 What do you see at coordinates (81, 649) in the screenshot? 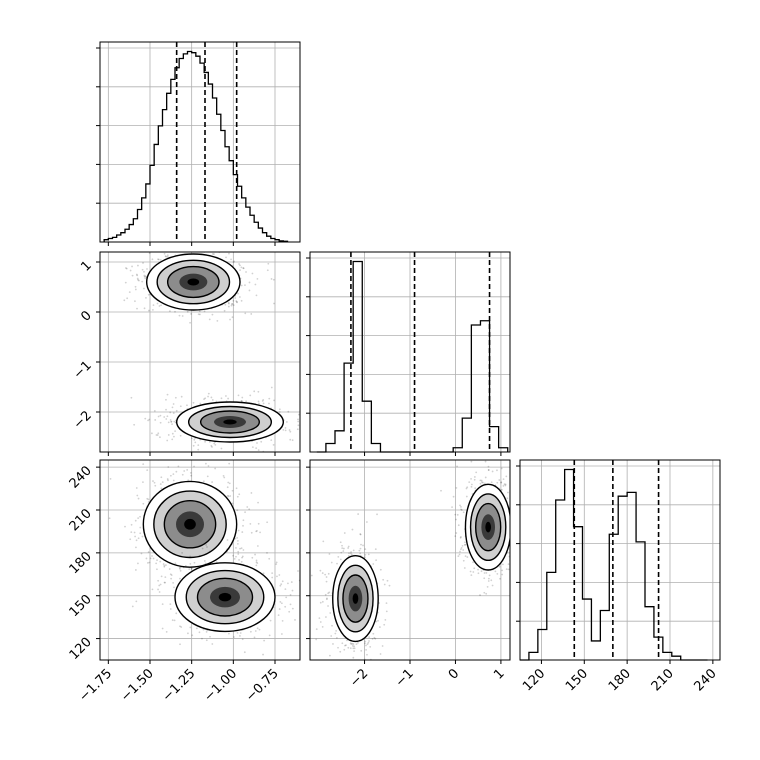
I see `ytick-label-p3-0: 120` at bounding box center [81, 649].